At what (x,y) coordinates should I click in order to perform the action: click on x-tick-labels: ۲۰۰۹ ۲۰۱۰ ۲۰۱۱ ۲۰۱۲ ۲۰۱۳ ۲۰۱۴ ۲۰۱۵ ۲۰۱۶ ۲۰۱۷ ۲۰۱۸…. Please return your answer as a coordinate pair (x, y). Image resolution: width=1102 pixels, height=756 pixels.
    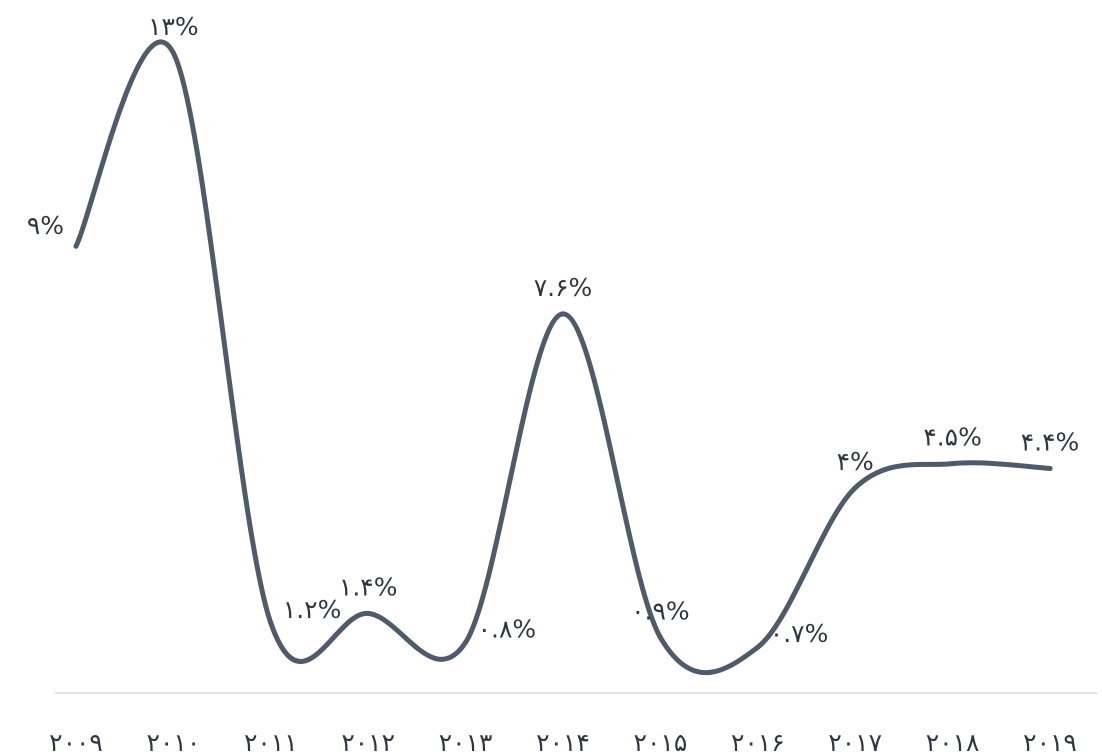
    Looking at the image, I should click on (563, 742).